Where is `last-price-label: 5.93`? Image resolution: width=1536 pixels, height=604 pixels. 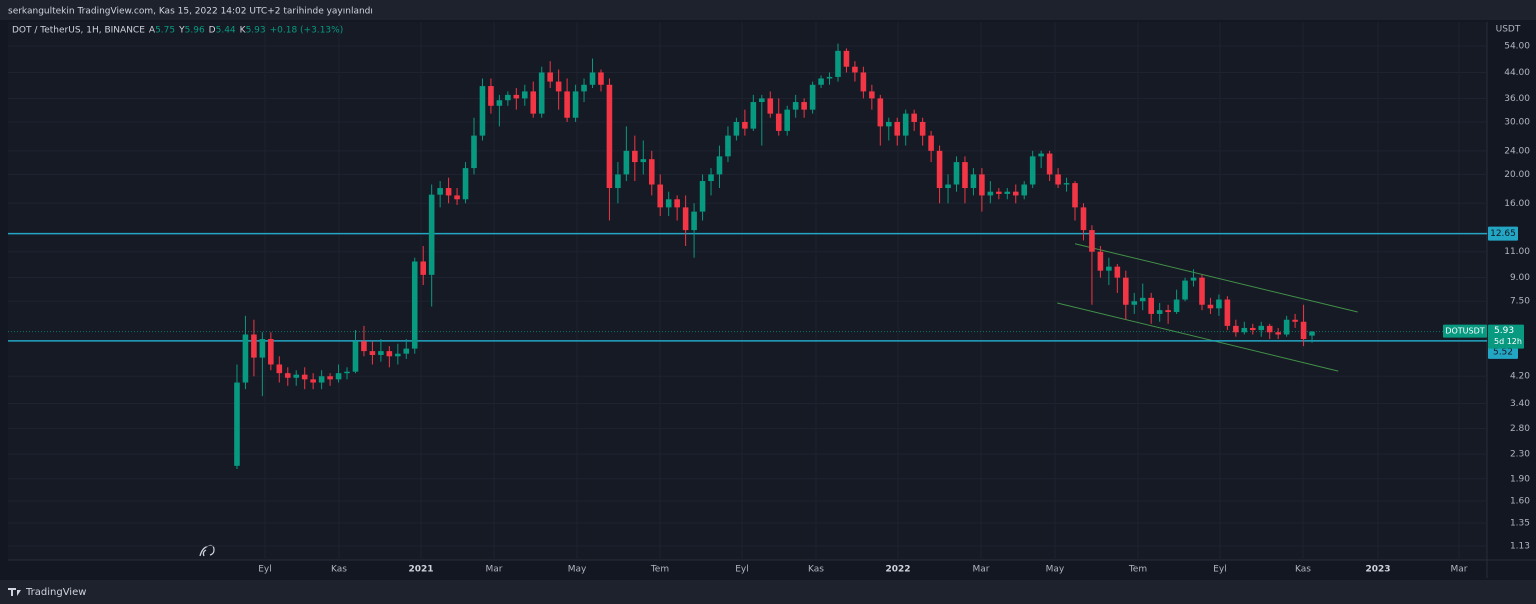 last-price-label: 5.93 is located at coordinates (1504, 331).